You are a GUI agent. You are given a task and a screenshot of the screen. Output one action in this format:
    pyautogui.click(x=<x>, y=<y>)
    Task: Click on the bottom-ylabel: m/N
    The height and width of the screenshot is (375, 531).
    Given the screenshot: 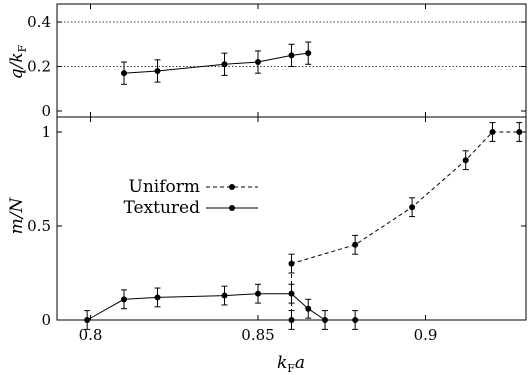 What is the action you would take?
    pyautogui.click(x=17, y=216)
    